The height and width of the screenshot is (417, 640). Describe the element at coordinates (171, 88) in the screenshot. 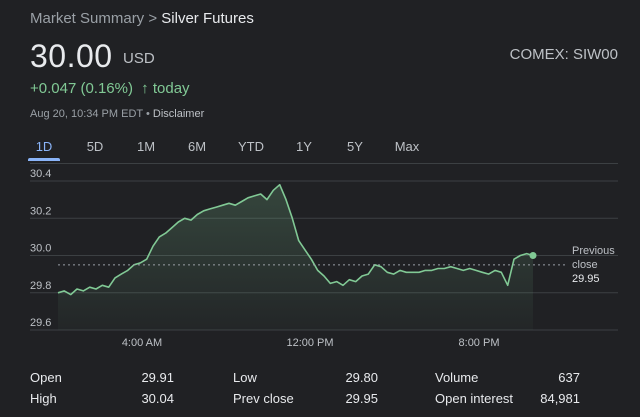

I see `change-period: today` at that location.